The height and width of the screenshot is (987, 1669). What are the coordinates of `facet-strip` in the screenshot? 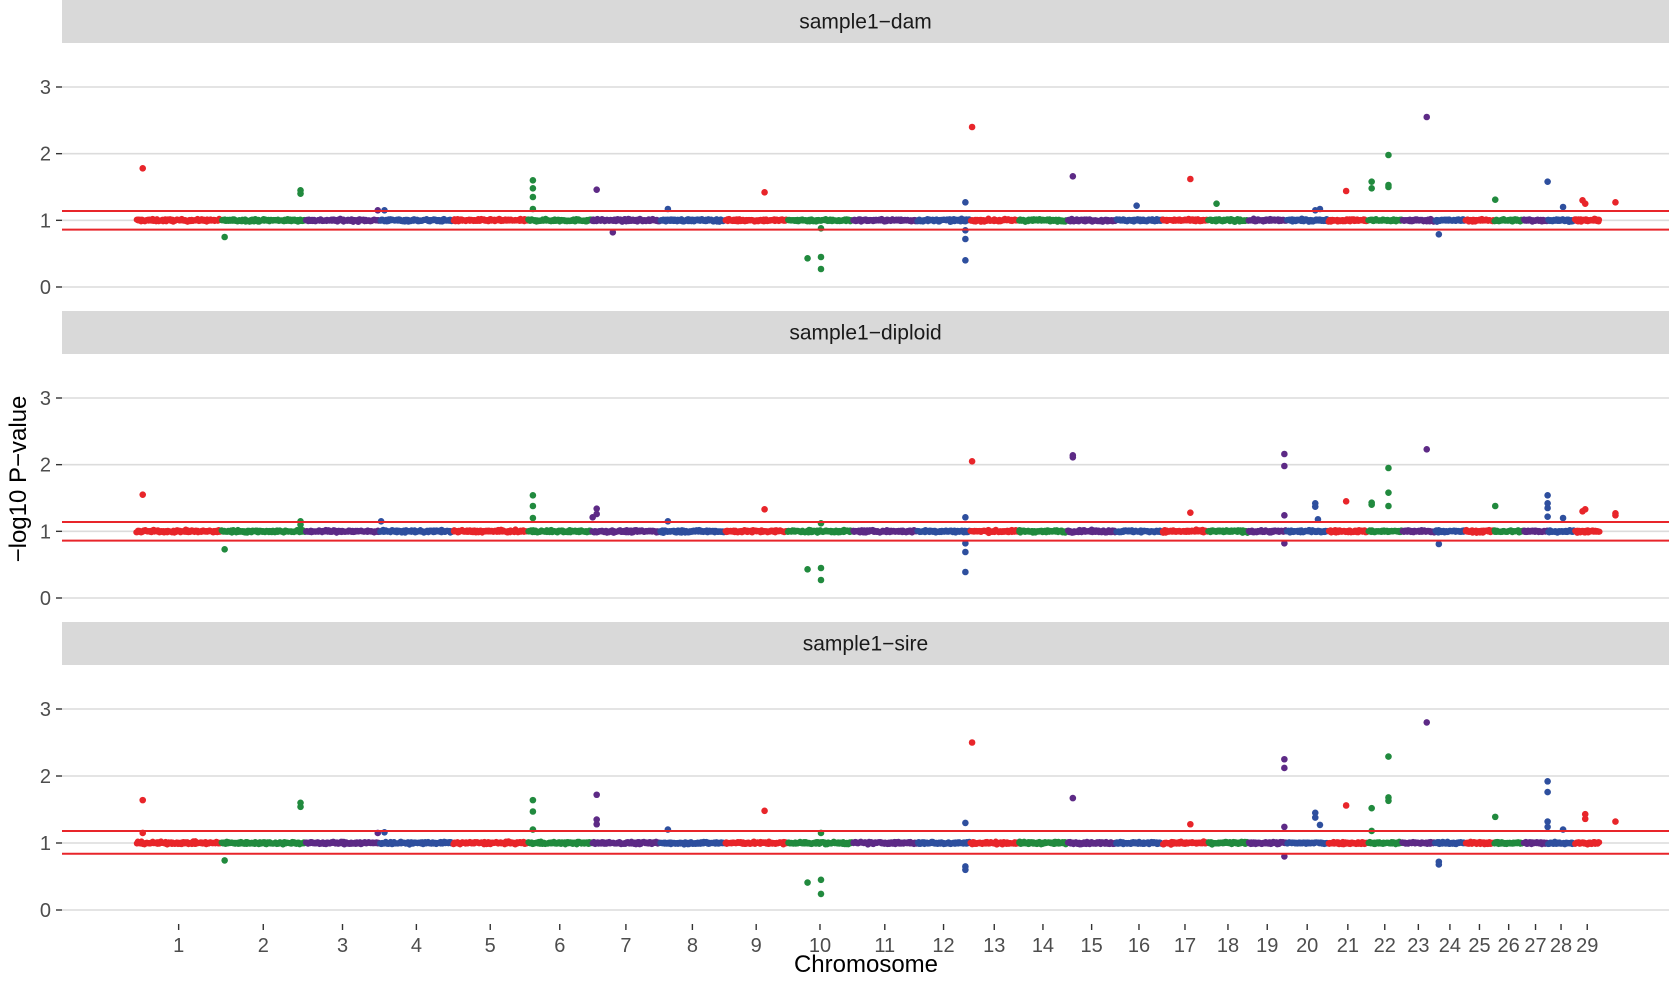 It's located at (865, 21).